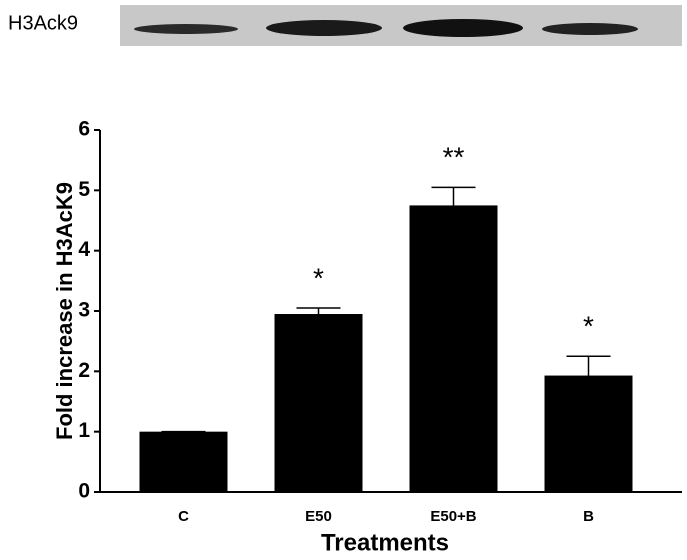 This screenshot has width=687, height=560. What do you see at coordinates (454, 157) in the screenshot?
I see `significance-marker: **` at bounding box center [454, 157].